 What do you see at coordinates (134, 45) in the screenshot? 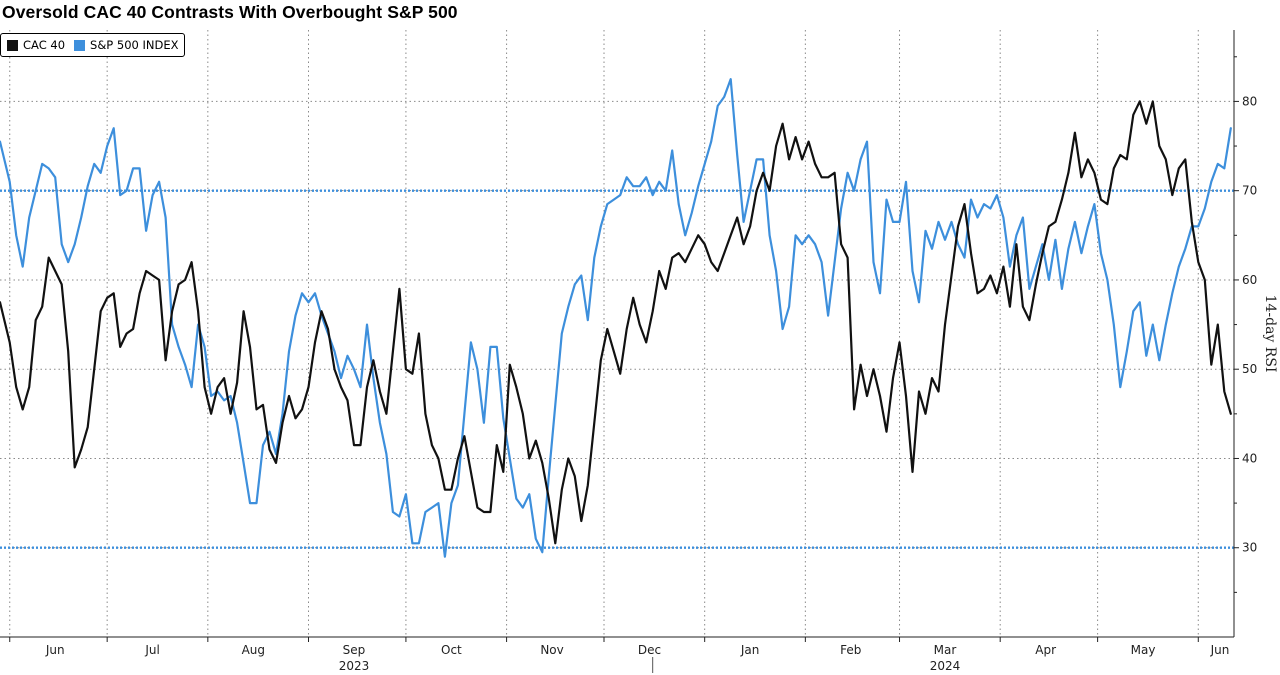
I see `legend-label-sp500: S&P 500 INDEX` at bounding box center [134, 45].